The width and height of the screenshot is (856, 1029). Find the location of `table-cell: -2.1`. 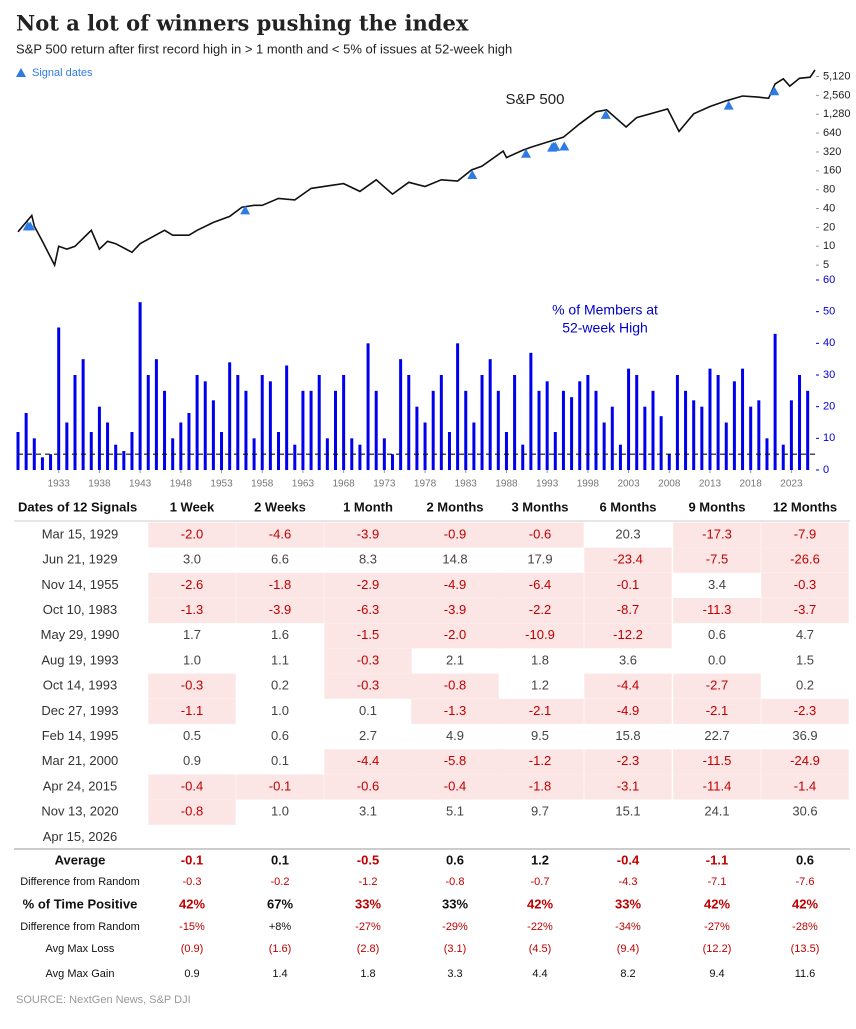

table-cell: -2.1 is located at coordinates (717, 710).